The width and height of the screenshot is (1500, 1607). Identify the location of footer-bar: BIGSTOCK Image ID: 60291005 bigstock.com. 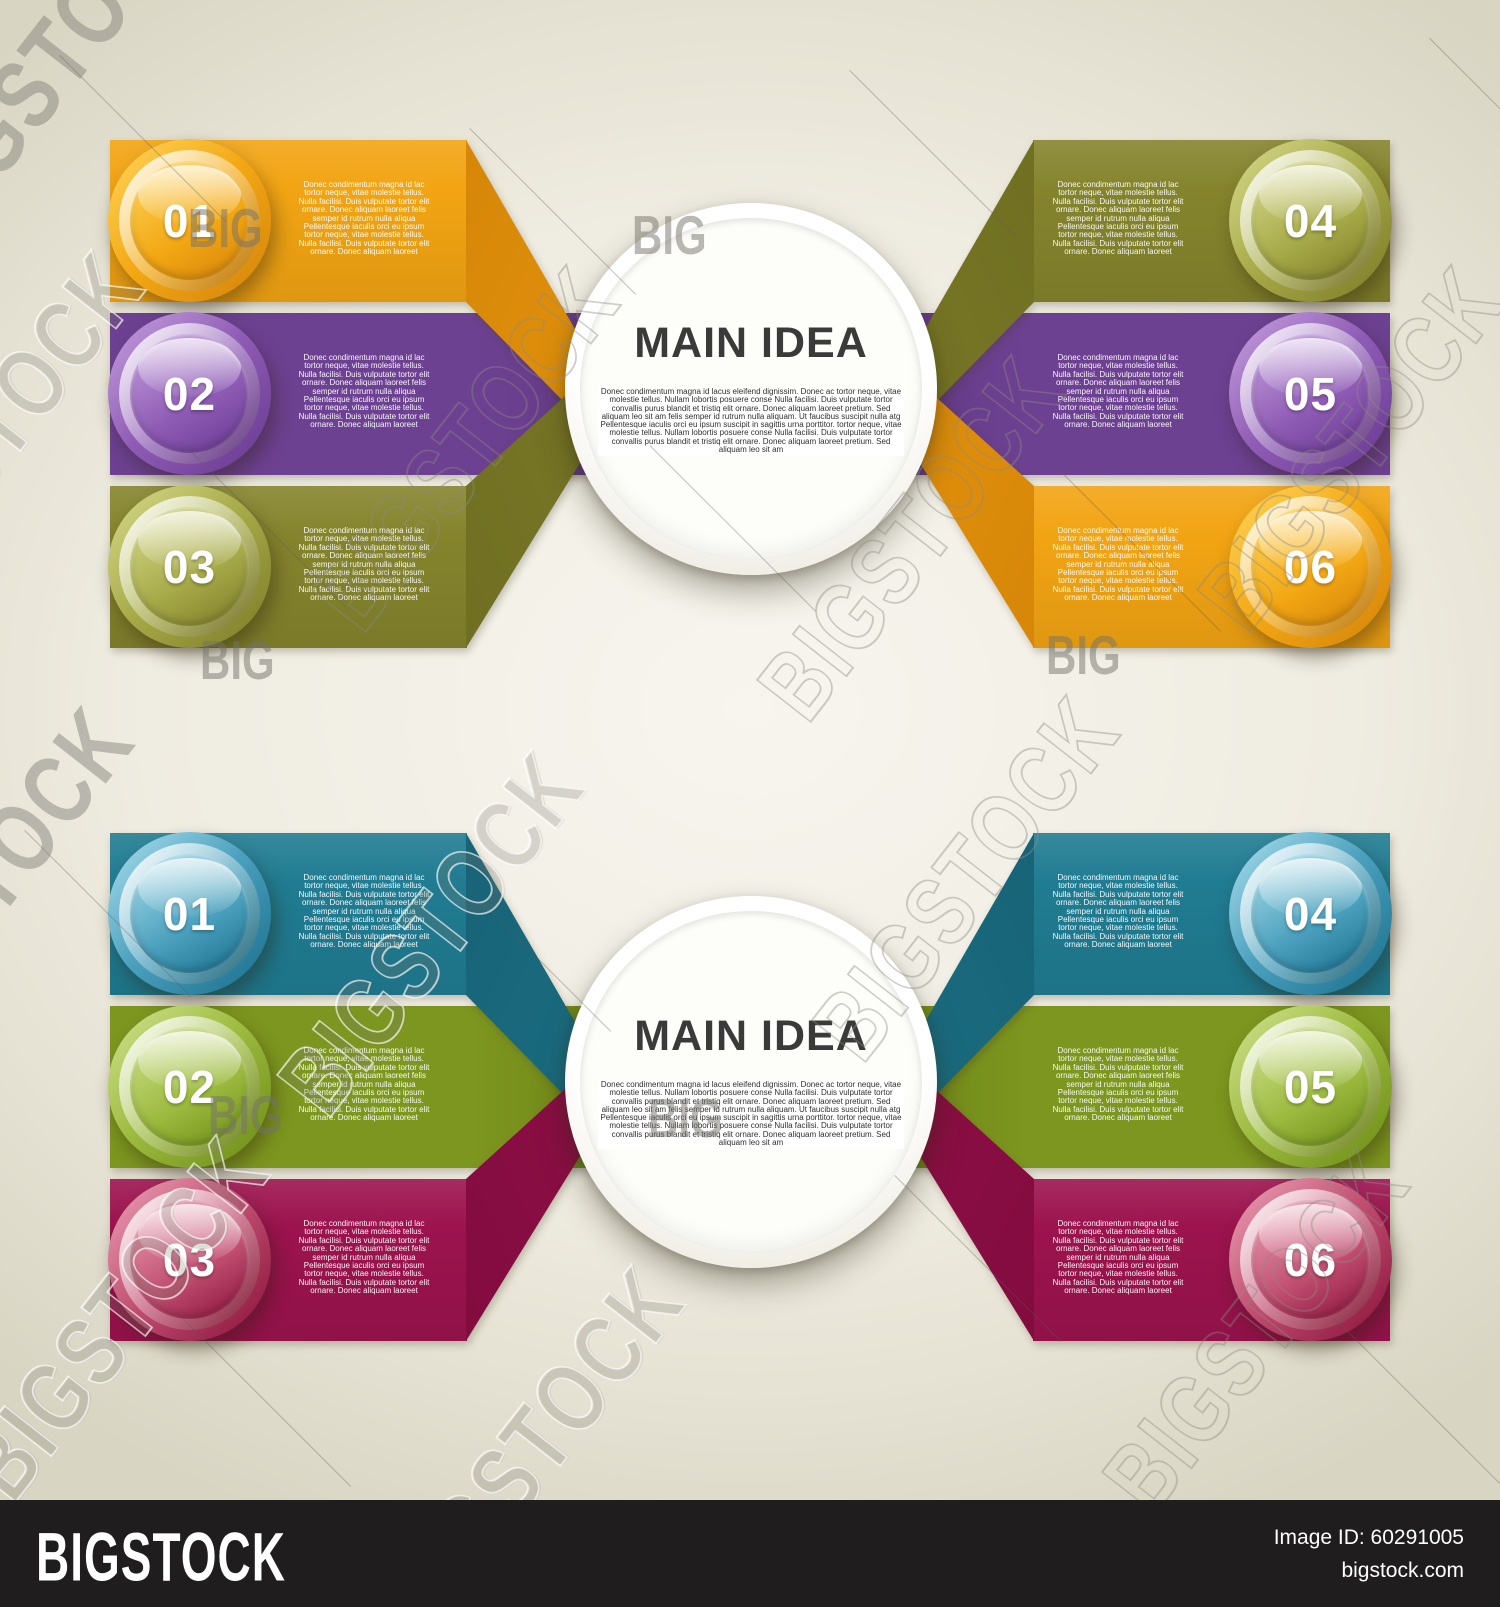
(750, 1553).